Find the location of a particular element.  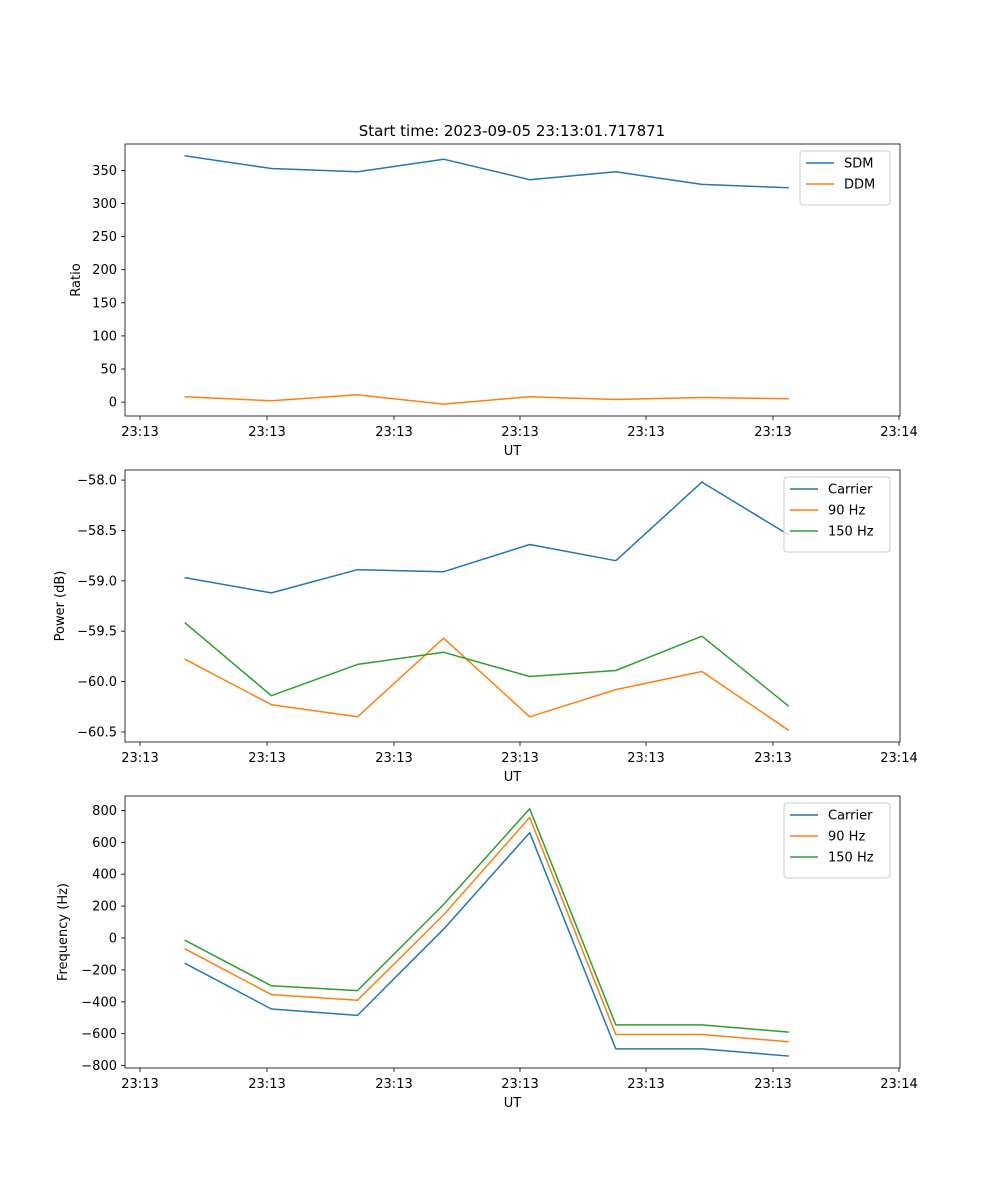

legend-label: SDM is located at coordinates (858, 164).